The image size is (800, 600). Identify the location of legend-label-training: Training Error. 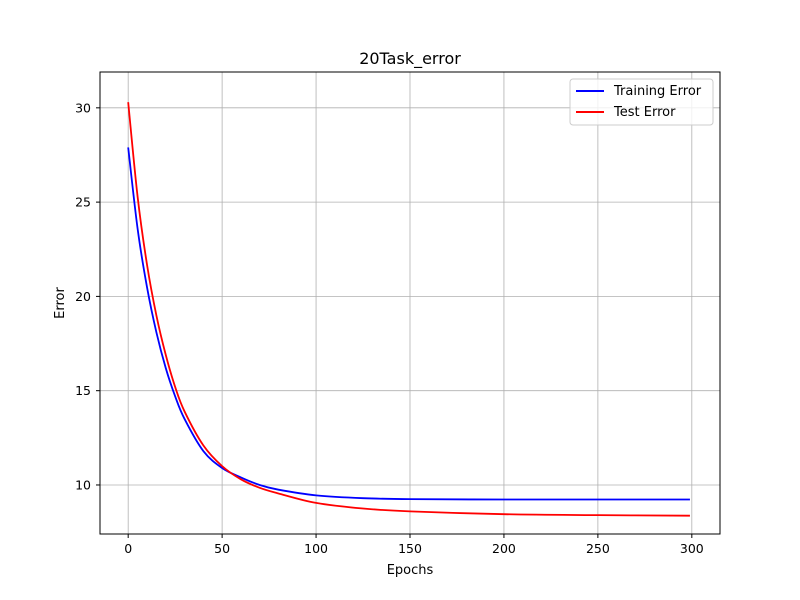
(657, 91).